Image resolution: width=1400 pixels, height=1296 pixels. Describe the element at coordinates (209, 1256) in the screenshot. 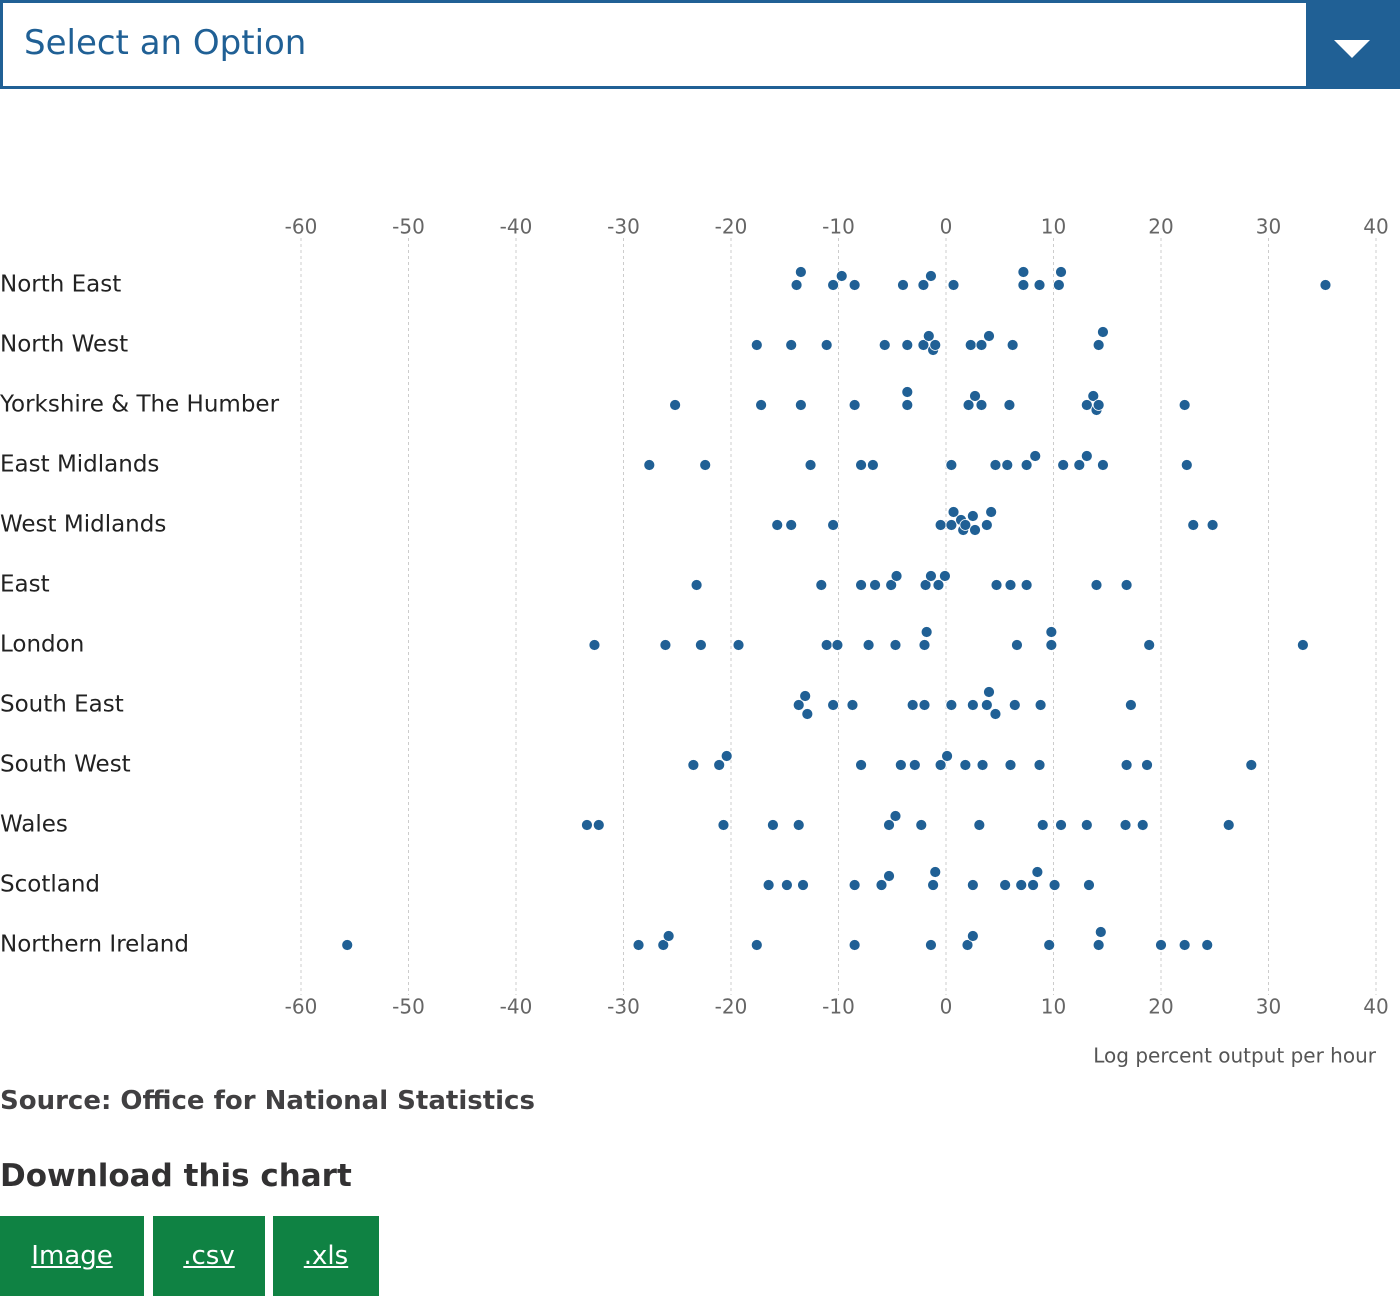

I see `download-button: .csv` at that location.